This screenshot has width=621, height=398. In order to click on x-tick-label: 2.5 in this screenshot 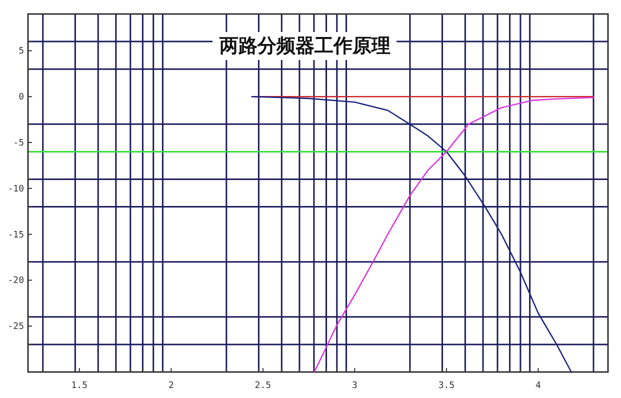, I will do `click(263, 386)`.